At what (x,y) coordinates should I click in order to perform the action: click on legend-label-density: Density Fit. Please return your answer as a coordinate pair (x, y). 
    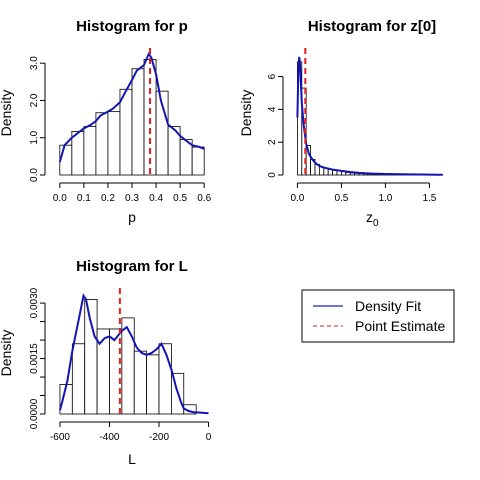
    Looking at the image, I should click on (388, 306).